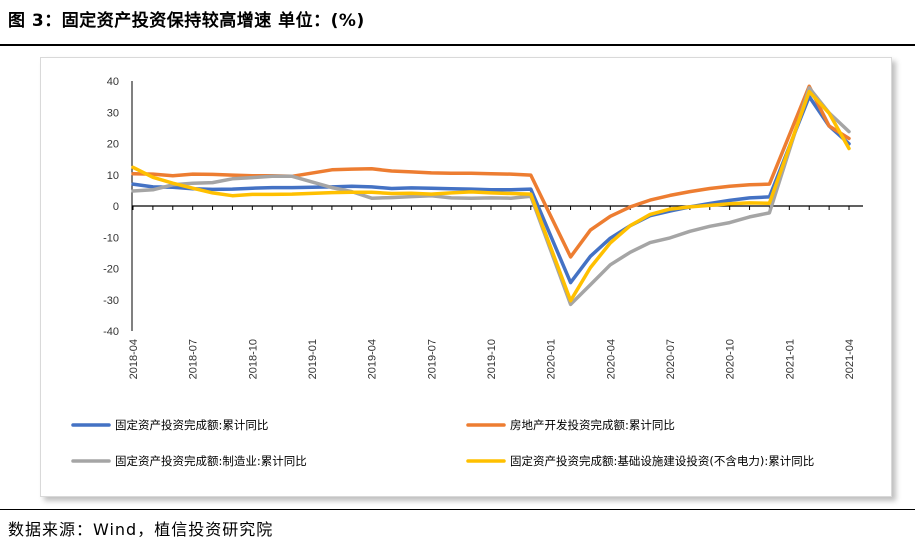 This screenshot has height=545, width=915. What do you see at coordinates (134, 359) in the screenshot?
I see `x-tick-label: 2018-04` at bounding box center [134, 359].